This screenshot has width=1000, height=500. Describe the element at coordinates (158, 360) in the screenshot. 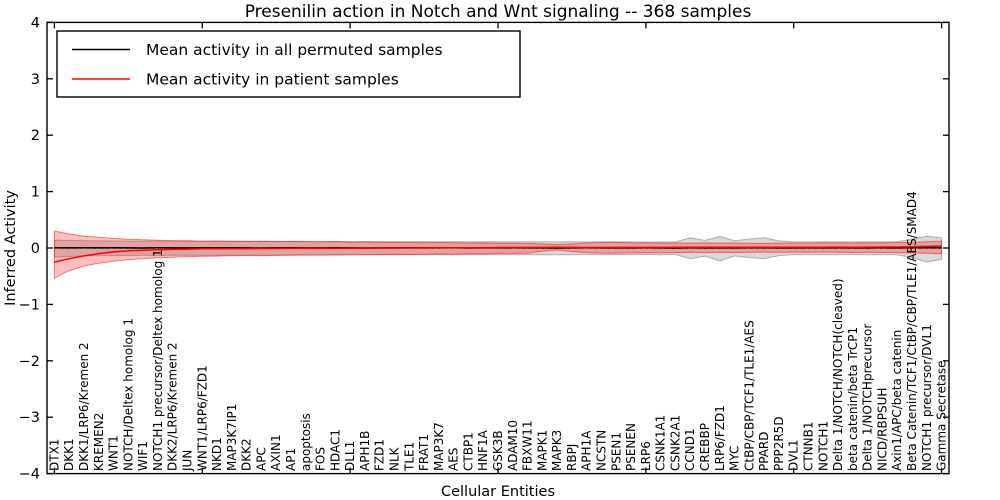

I see `x-tick-label: NOTCH1 precursor/Deltex homolog 1` at that location.